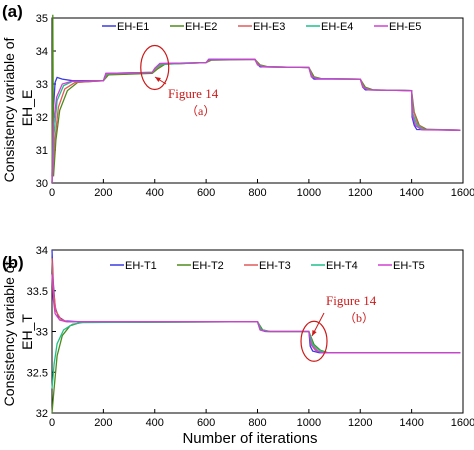  What do you see at coordinates (409, 266) in the screenshot?
I see `legend-entry: EH-T5` at bounding box center [409, 266].